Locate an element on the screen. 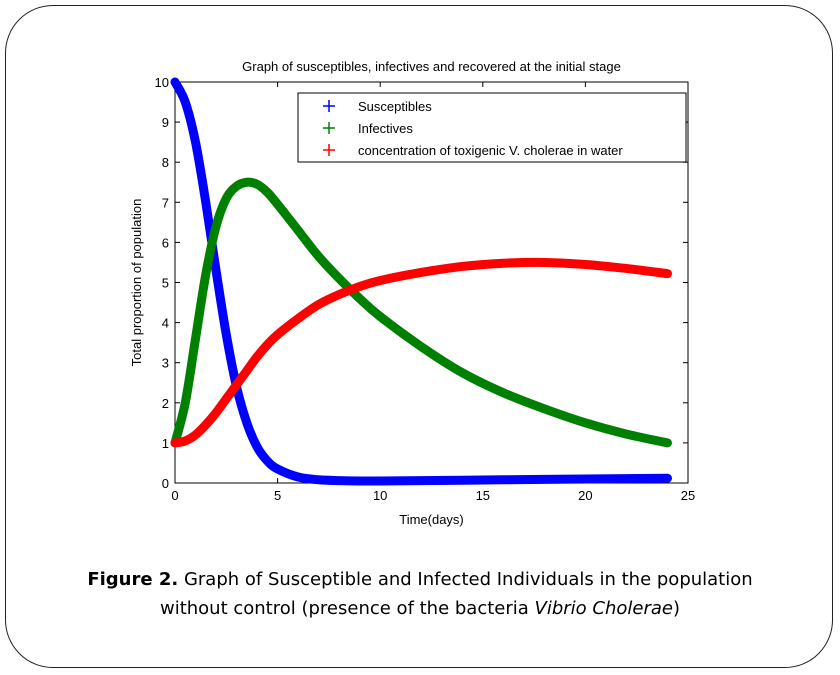 The image size is (840, 675). x-tick-label: 15 is located at coordinates (483, 495).